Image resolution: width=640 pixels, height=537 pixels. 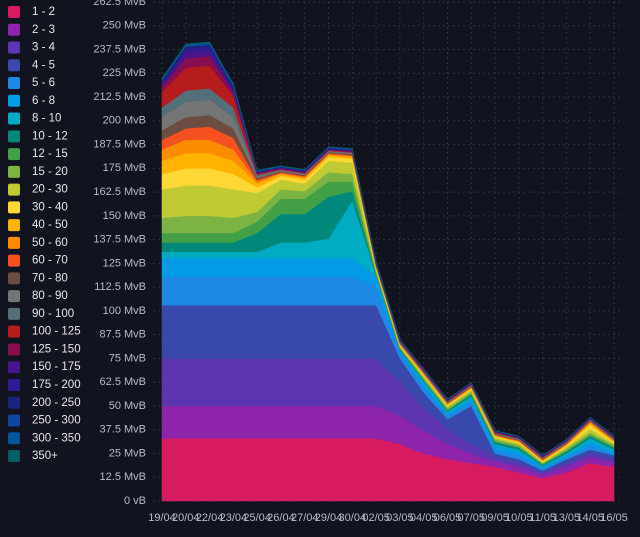 I want to click on legend-label: 2 - 3, so click(x=43, y=30).